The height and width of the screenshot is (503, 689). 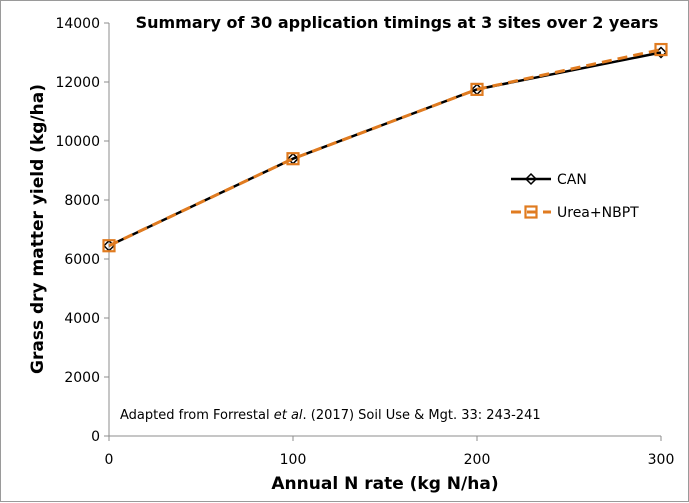 I want to click on y-tick-labels: 0 2000 4000 6000 8000 10000 12000 14000, so click(x=77, y=230).